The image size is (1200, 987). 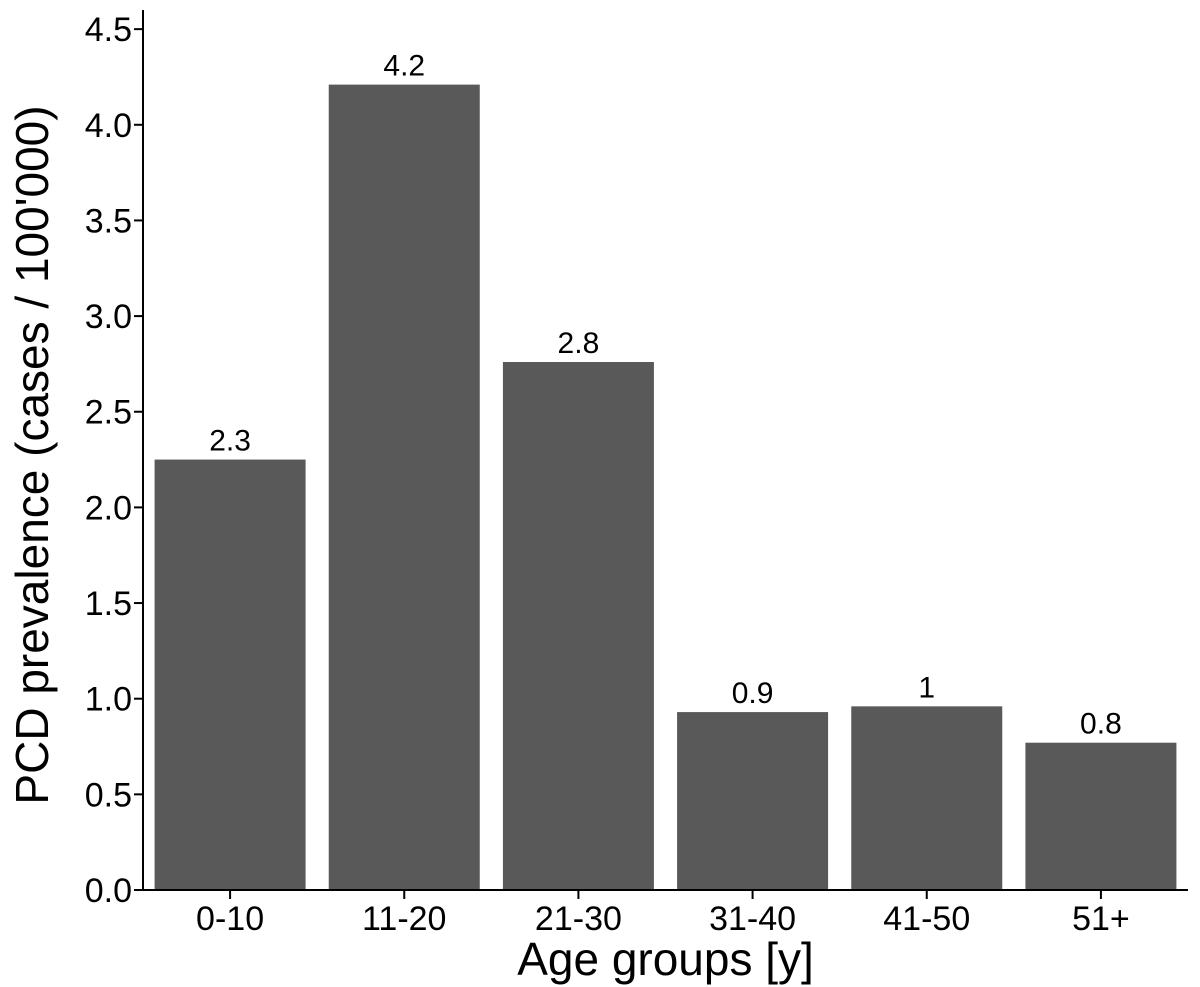 What do you see at coordinates (404, 66) in the screenshot?
I see `data-label-11-20: 4.2` at bounding box center [404, 66].